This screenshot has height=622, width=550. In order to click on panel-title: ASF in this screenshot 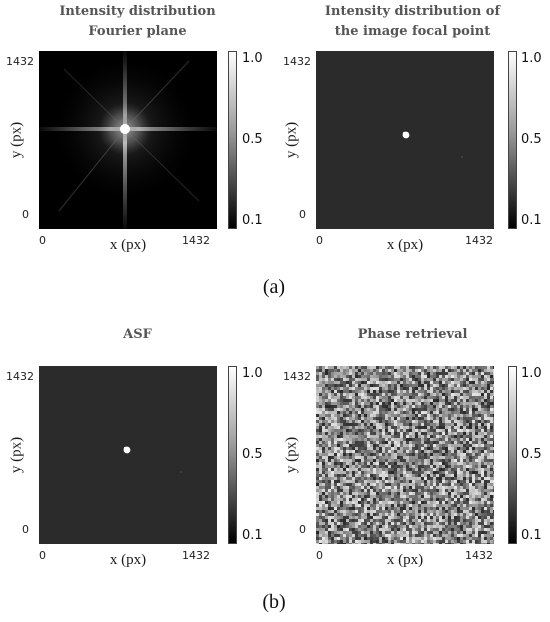, I will do `click(137, 335)`.